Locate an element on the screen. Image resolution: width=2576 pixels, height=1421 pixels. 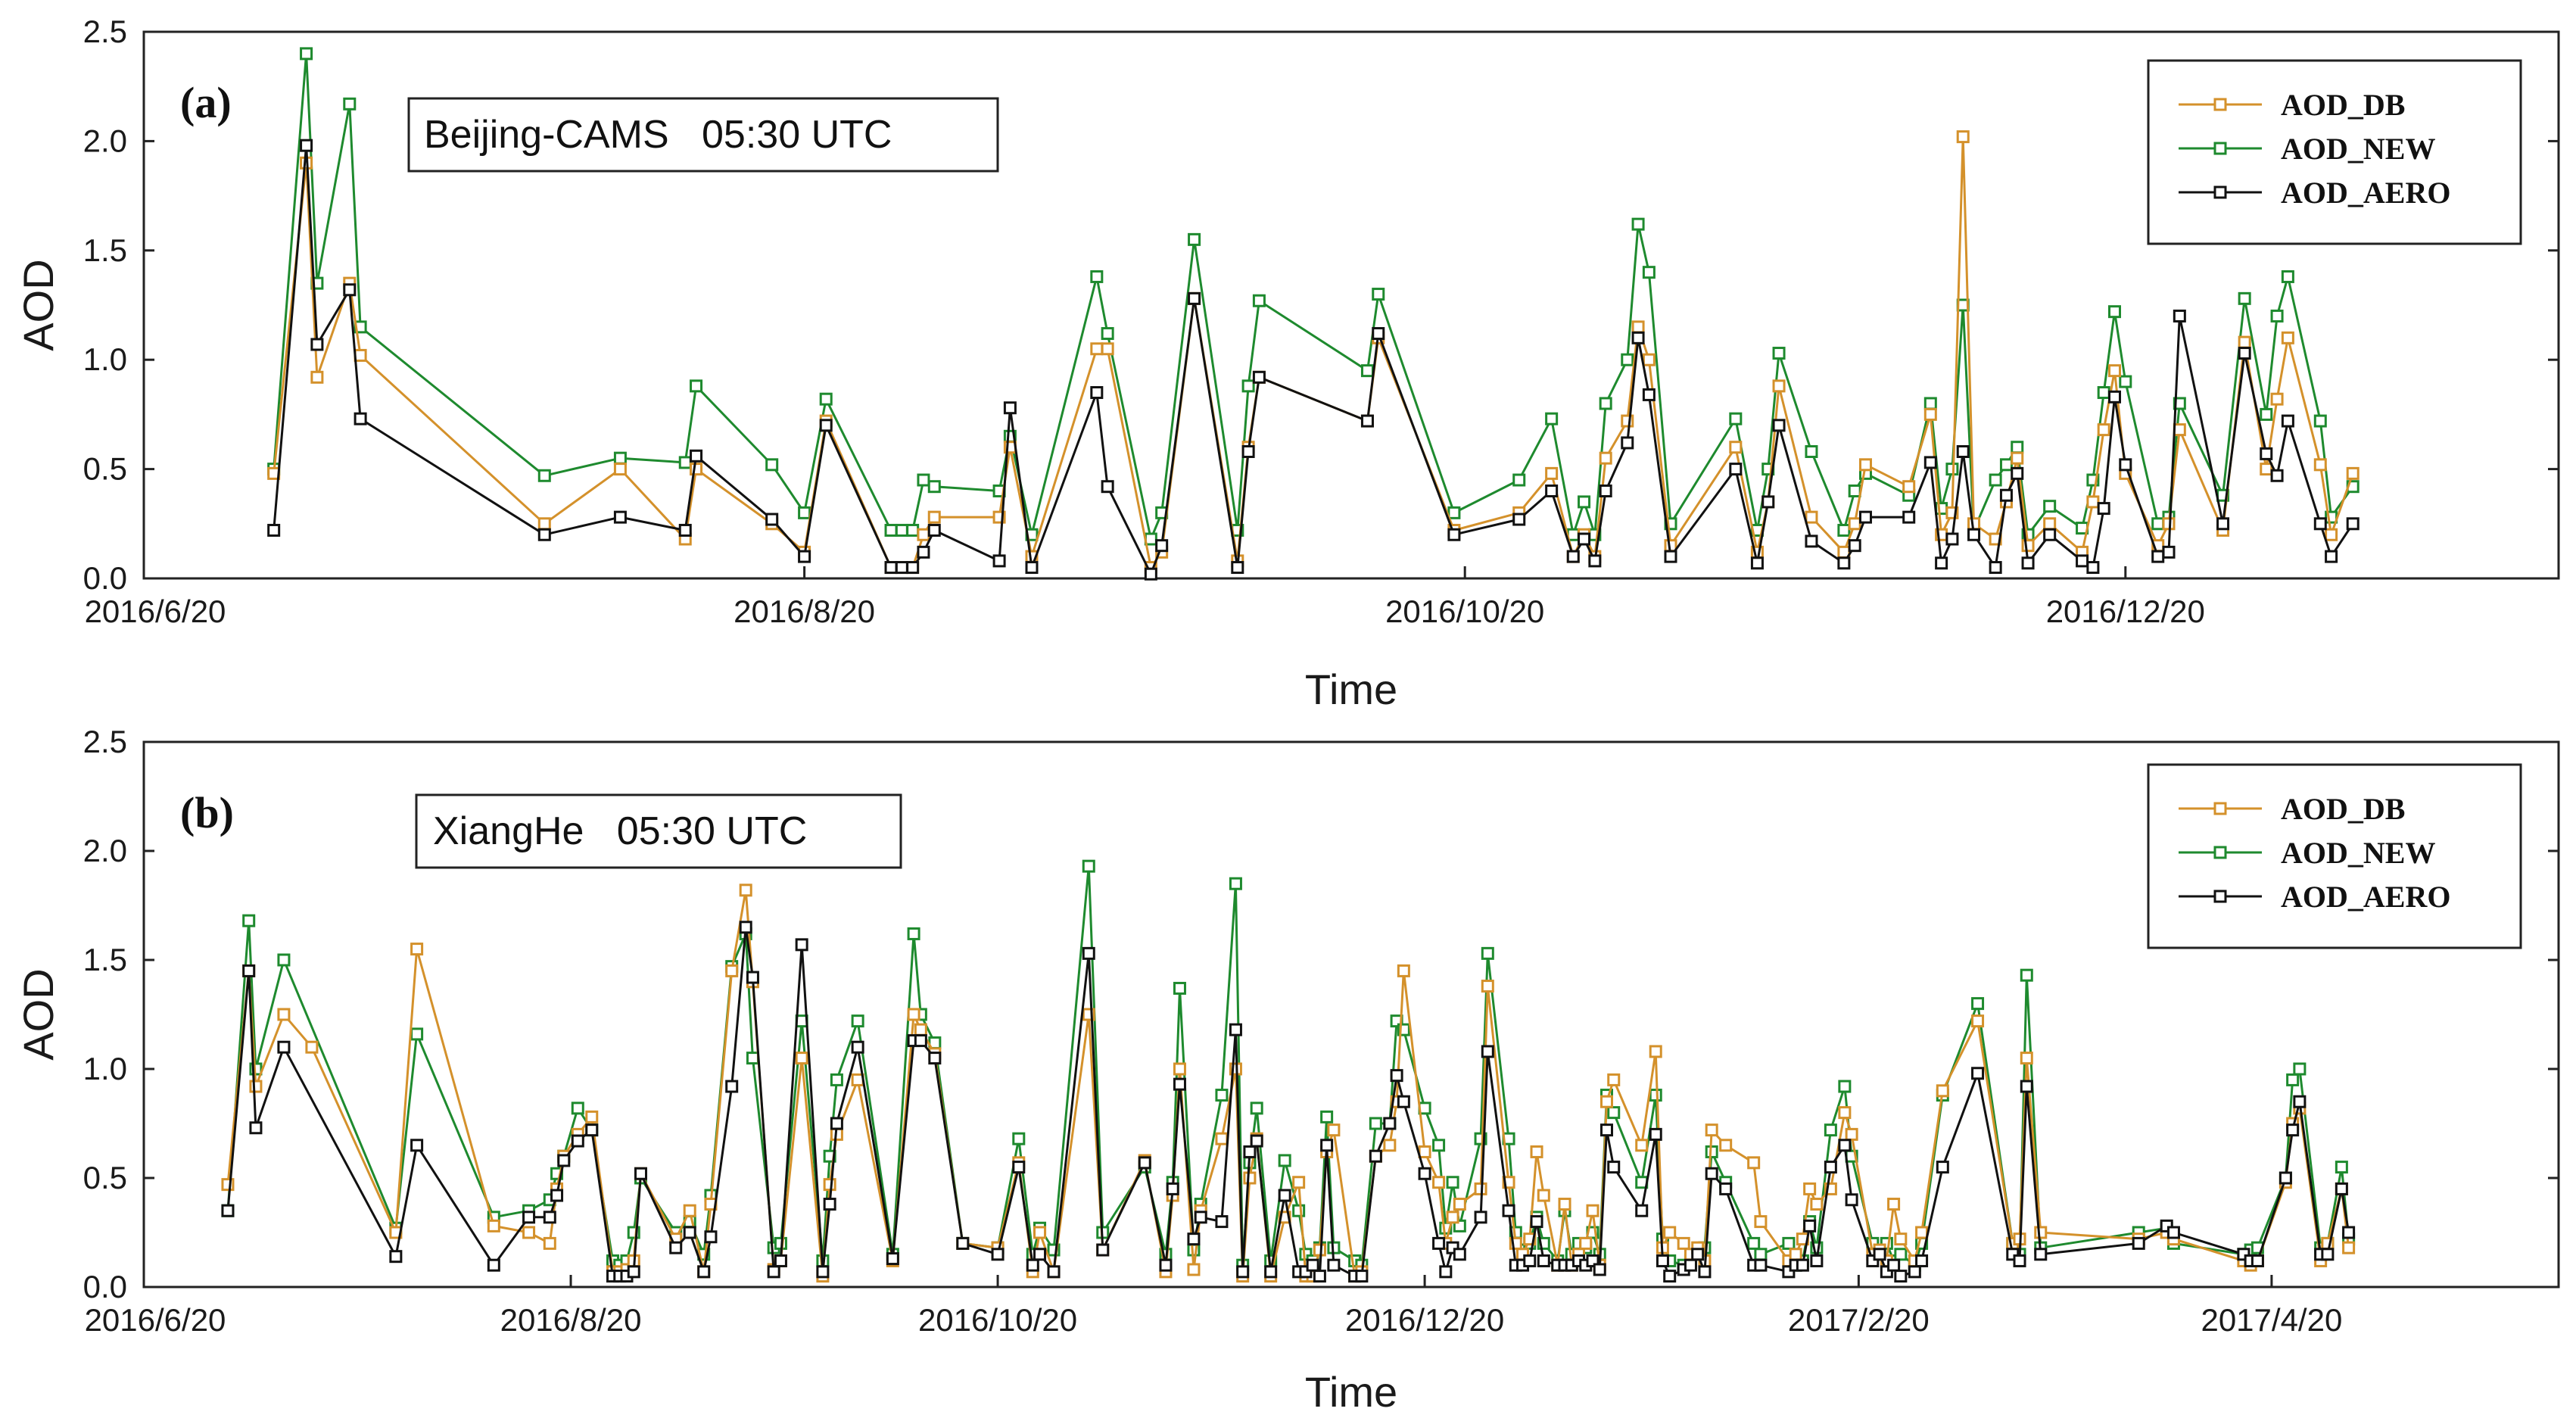
legend-frame-a is located at coordinates (2334, 152).